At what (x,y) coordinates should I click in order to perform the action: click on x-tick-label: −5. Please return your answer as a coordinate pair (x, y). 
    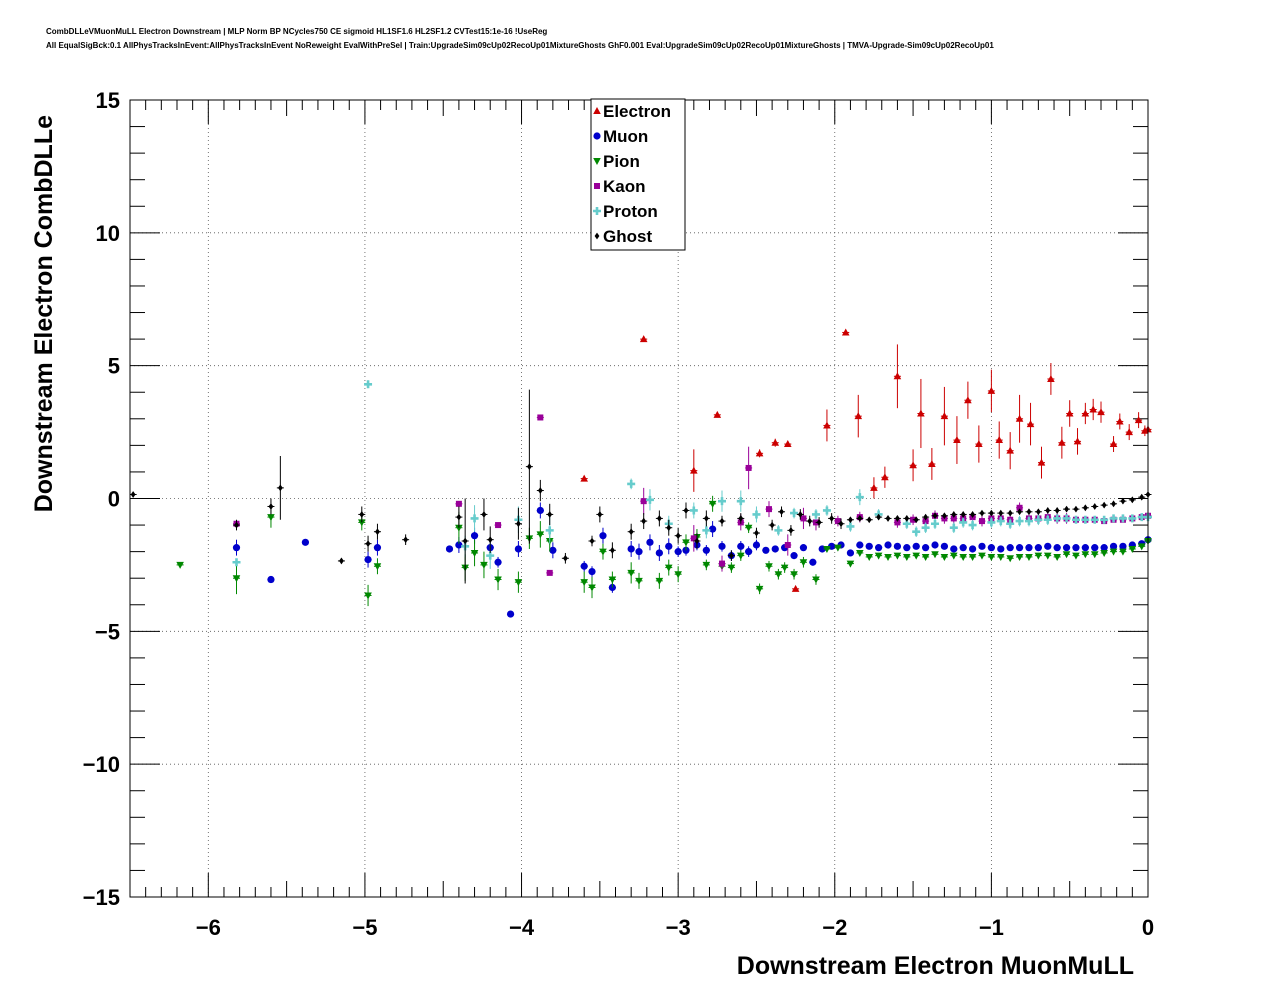
    Looking at the image, I should click on (364, 927).